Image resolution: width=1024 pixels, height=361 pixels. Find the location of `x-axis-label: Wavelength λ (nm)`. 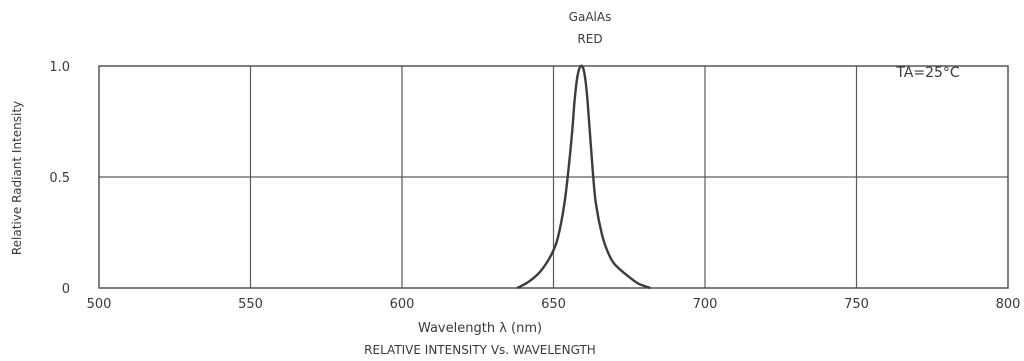

x-axis-label: Wavelength λ (nm) is located at coordinates (480, 328).